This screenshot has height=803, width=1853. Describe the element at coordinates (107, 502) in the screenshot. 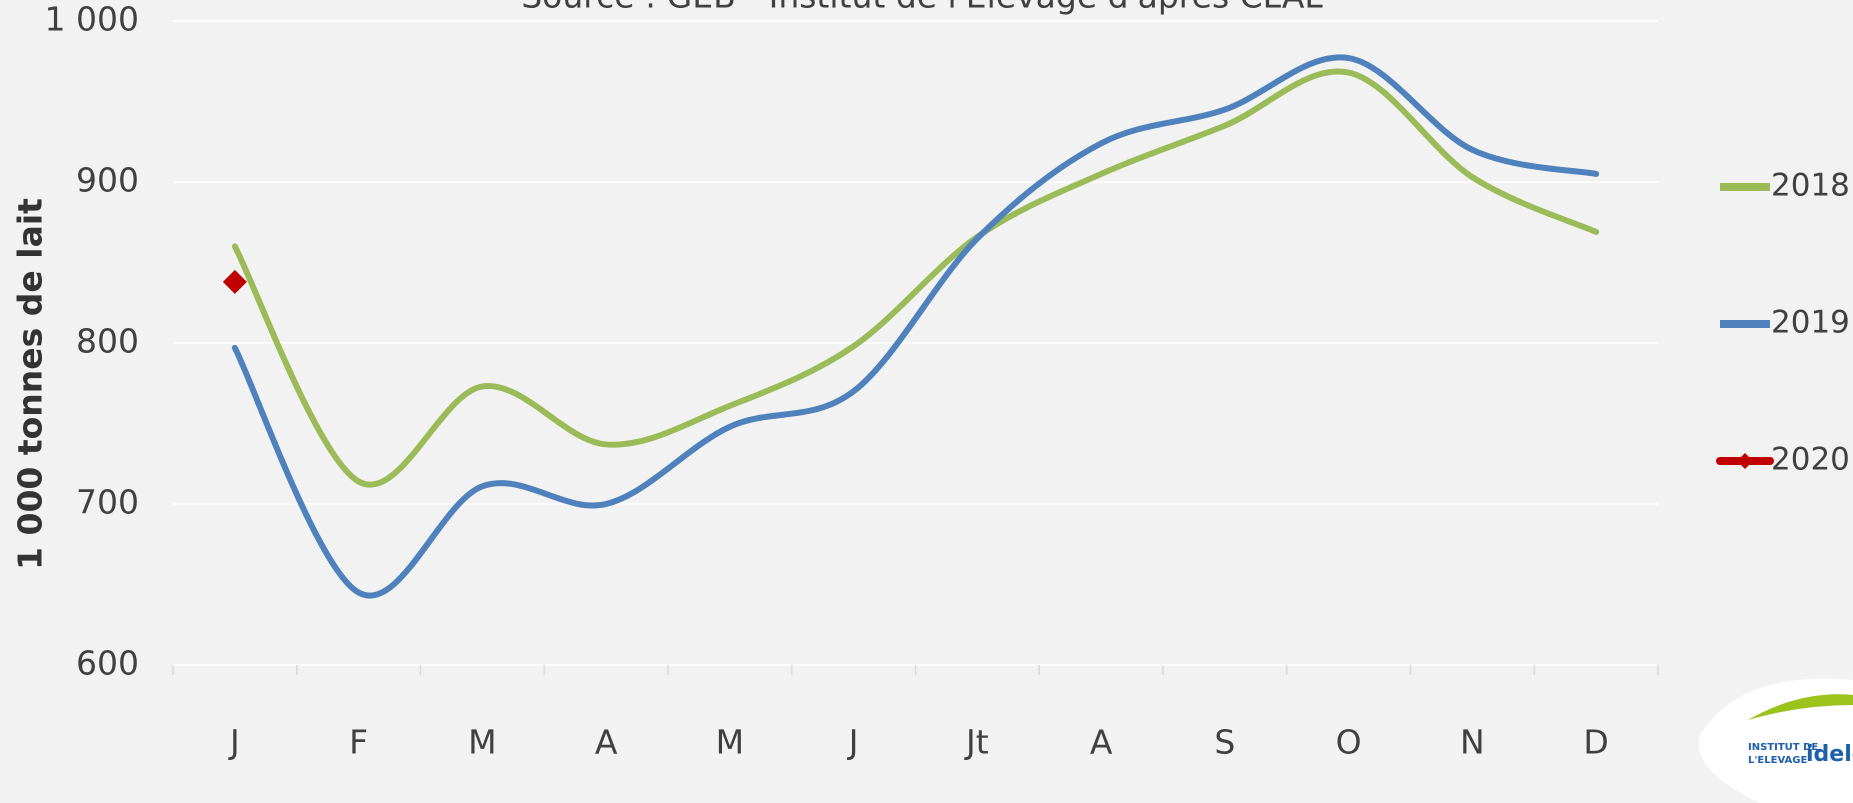

I see `y-tick-label: 700` at that location.